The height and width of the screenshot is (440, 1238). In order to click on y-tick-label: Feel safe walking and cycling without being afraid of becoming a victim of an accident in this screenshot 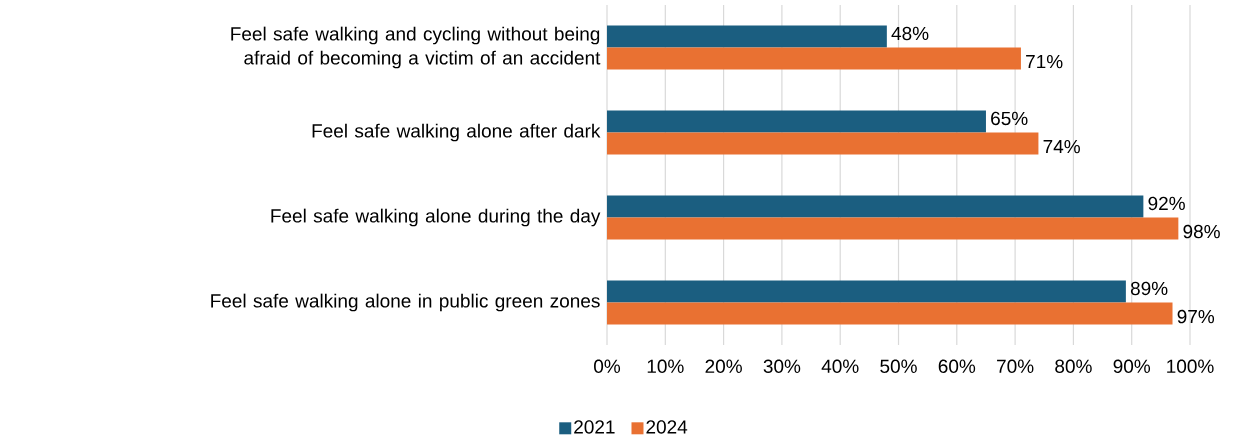, I will do `click(416, 47)`.